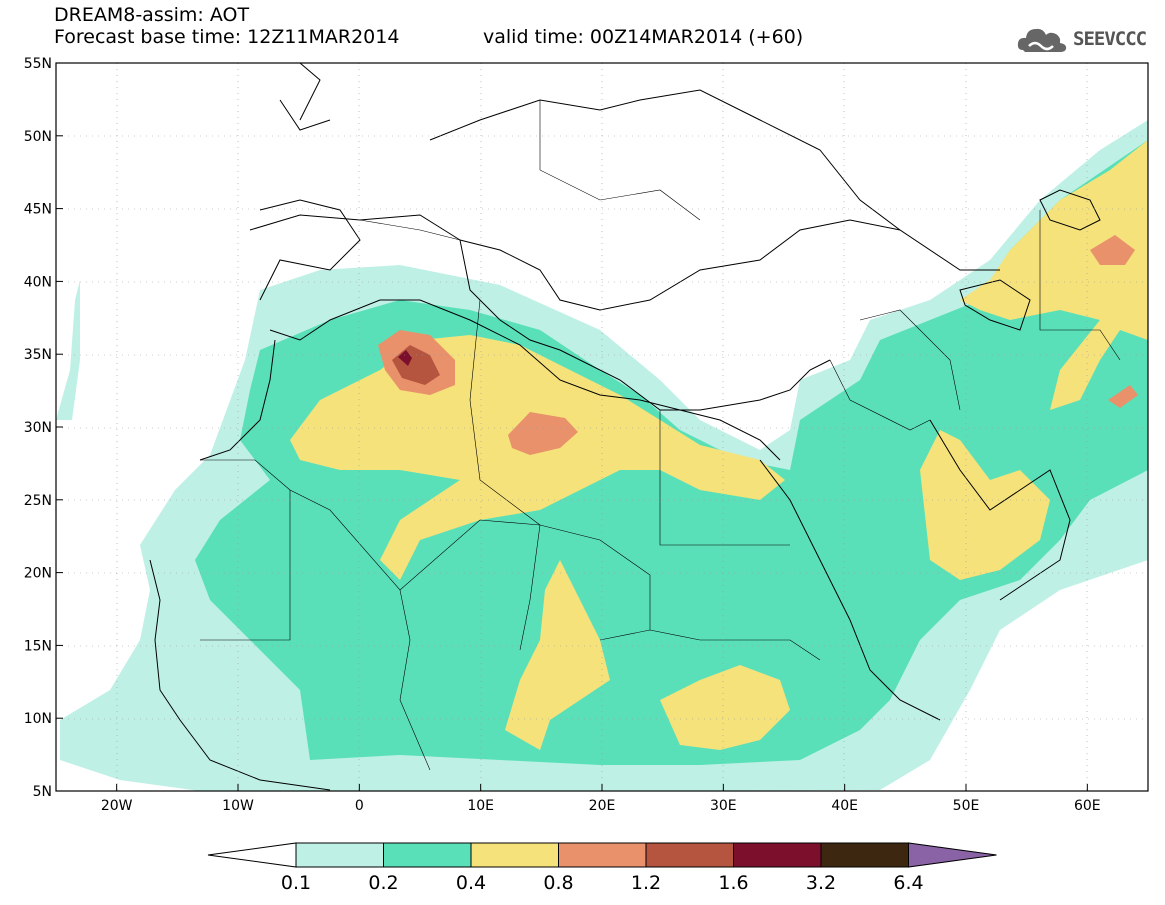 The width and height of the screenshot is (1165, 905). What do you see at coordinates (152, 15) in the screenshot?
I see `map-title: DREAM8-assim: AOT` at bounding box center [152, 15].